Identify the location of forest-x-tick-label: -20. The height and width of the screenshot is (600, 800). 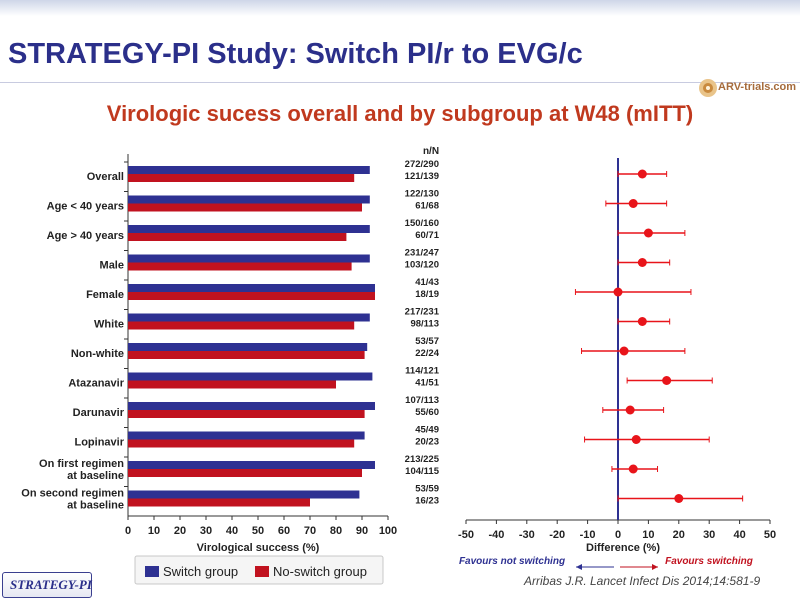
(557, 535).